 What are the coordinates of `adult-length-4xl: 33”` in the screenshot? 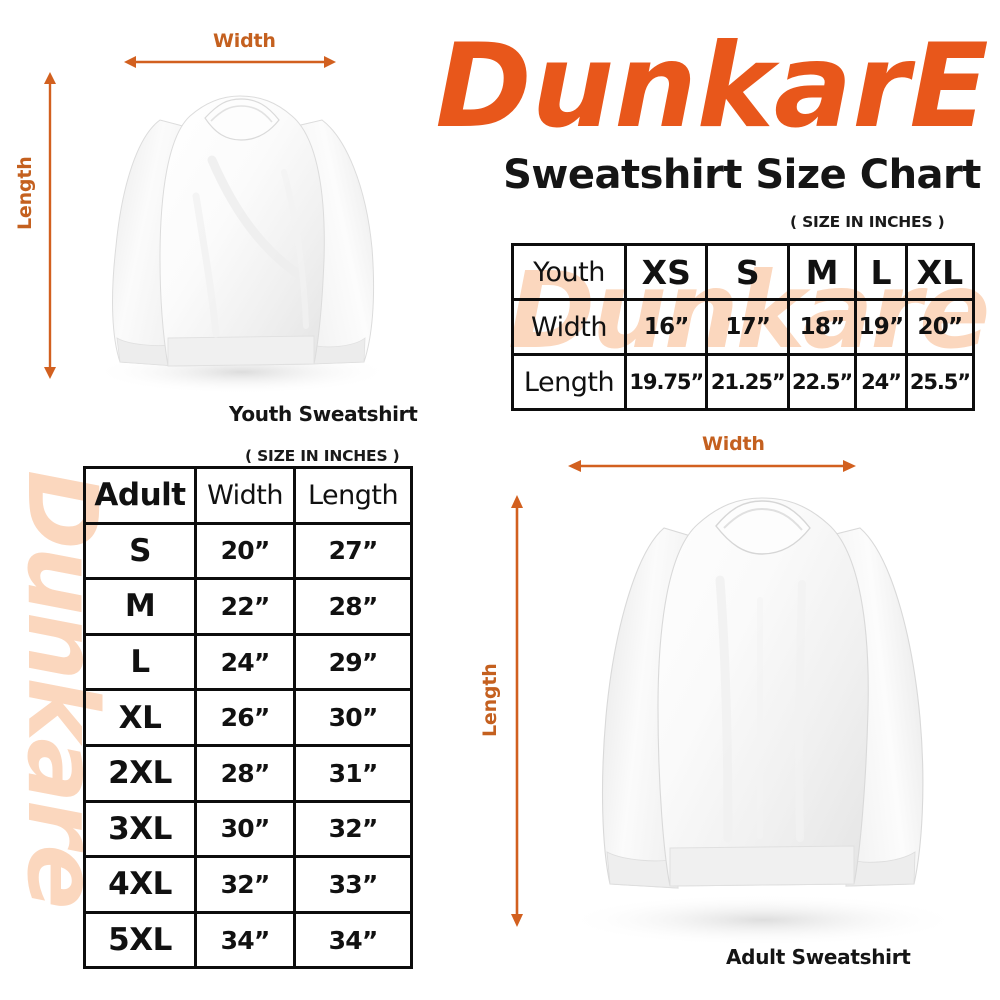 It's located at (353, 884).